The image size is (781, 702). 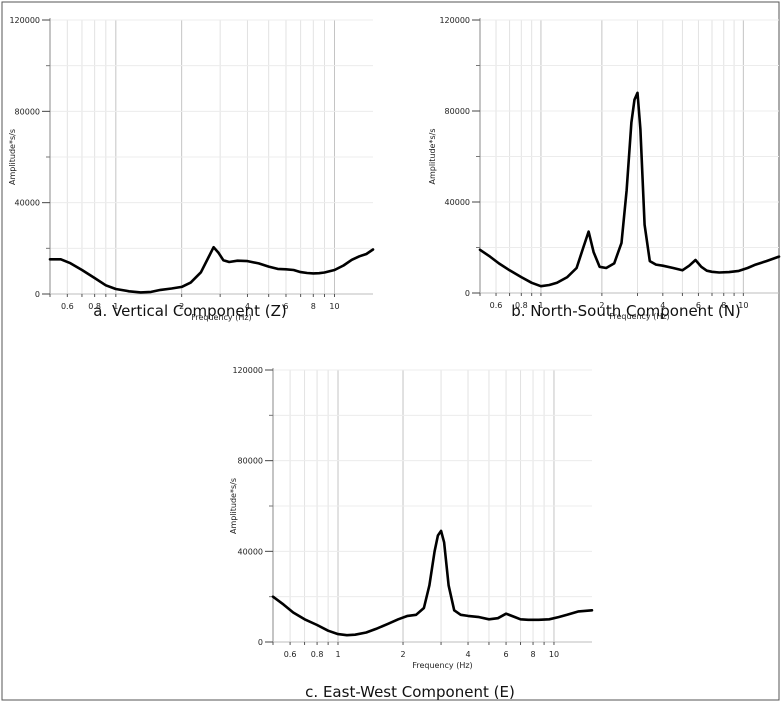 I want to click on chart-caption: b. North-South Component (N), so click(x=626, y=311).